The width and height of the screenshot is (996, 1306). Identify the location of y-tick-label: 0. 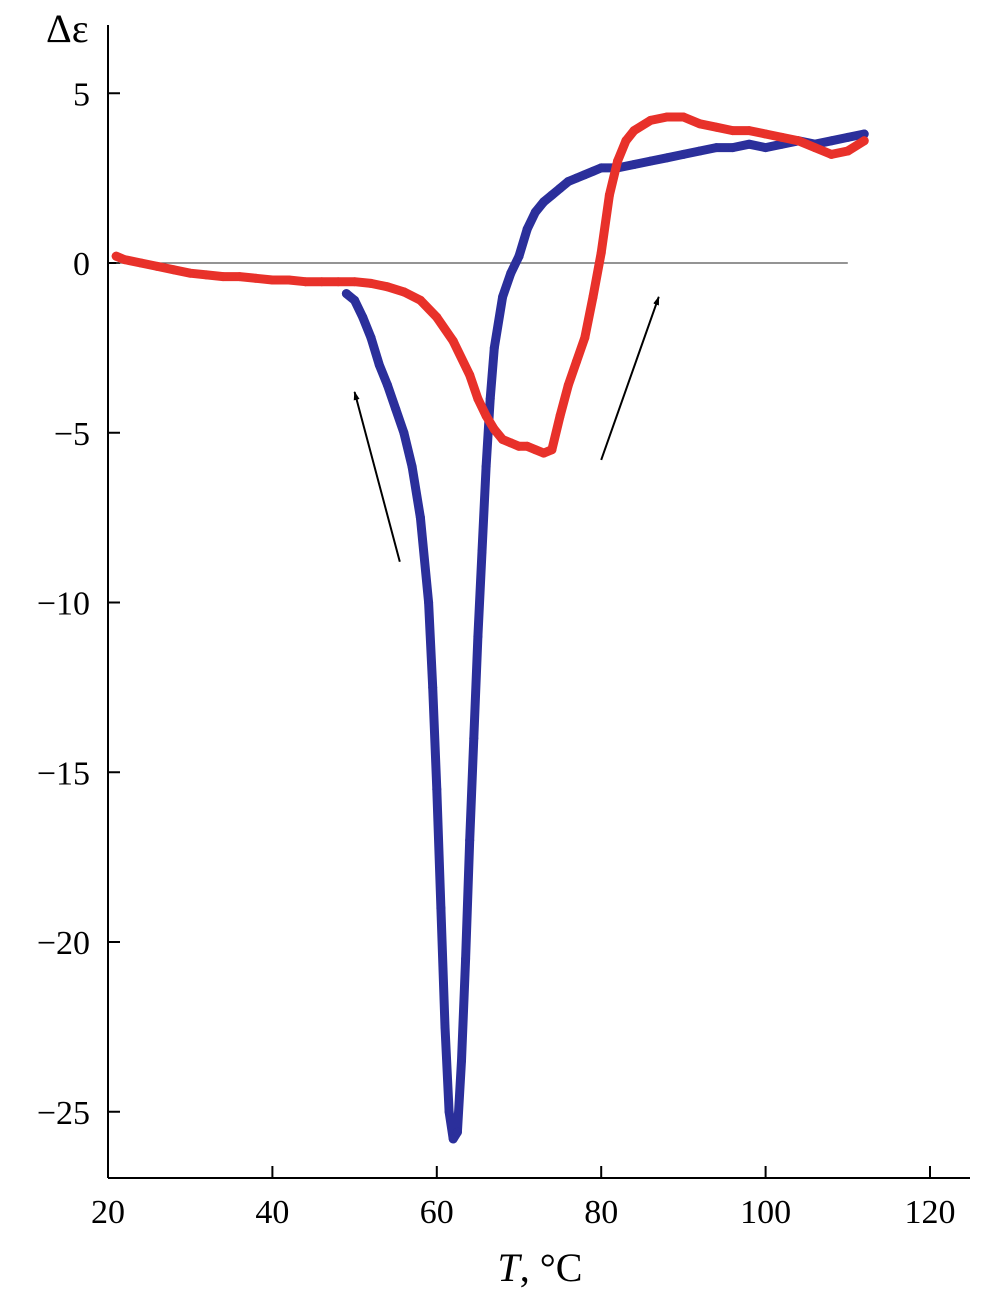
(81, 264).